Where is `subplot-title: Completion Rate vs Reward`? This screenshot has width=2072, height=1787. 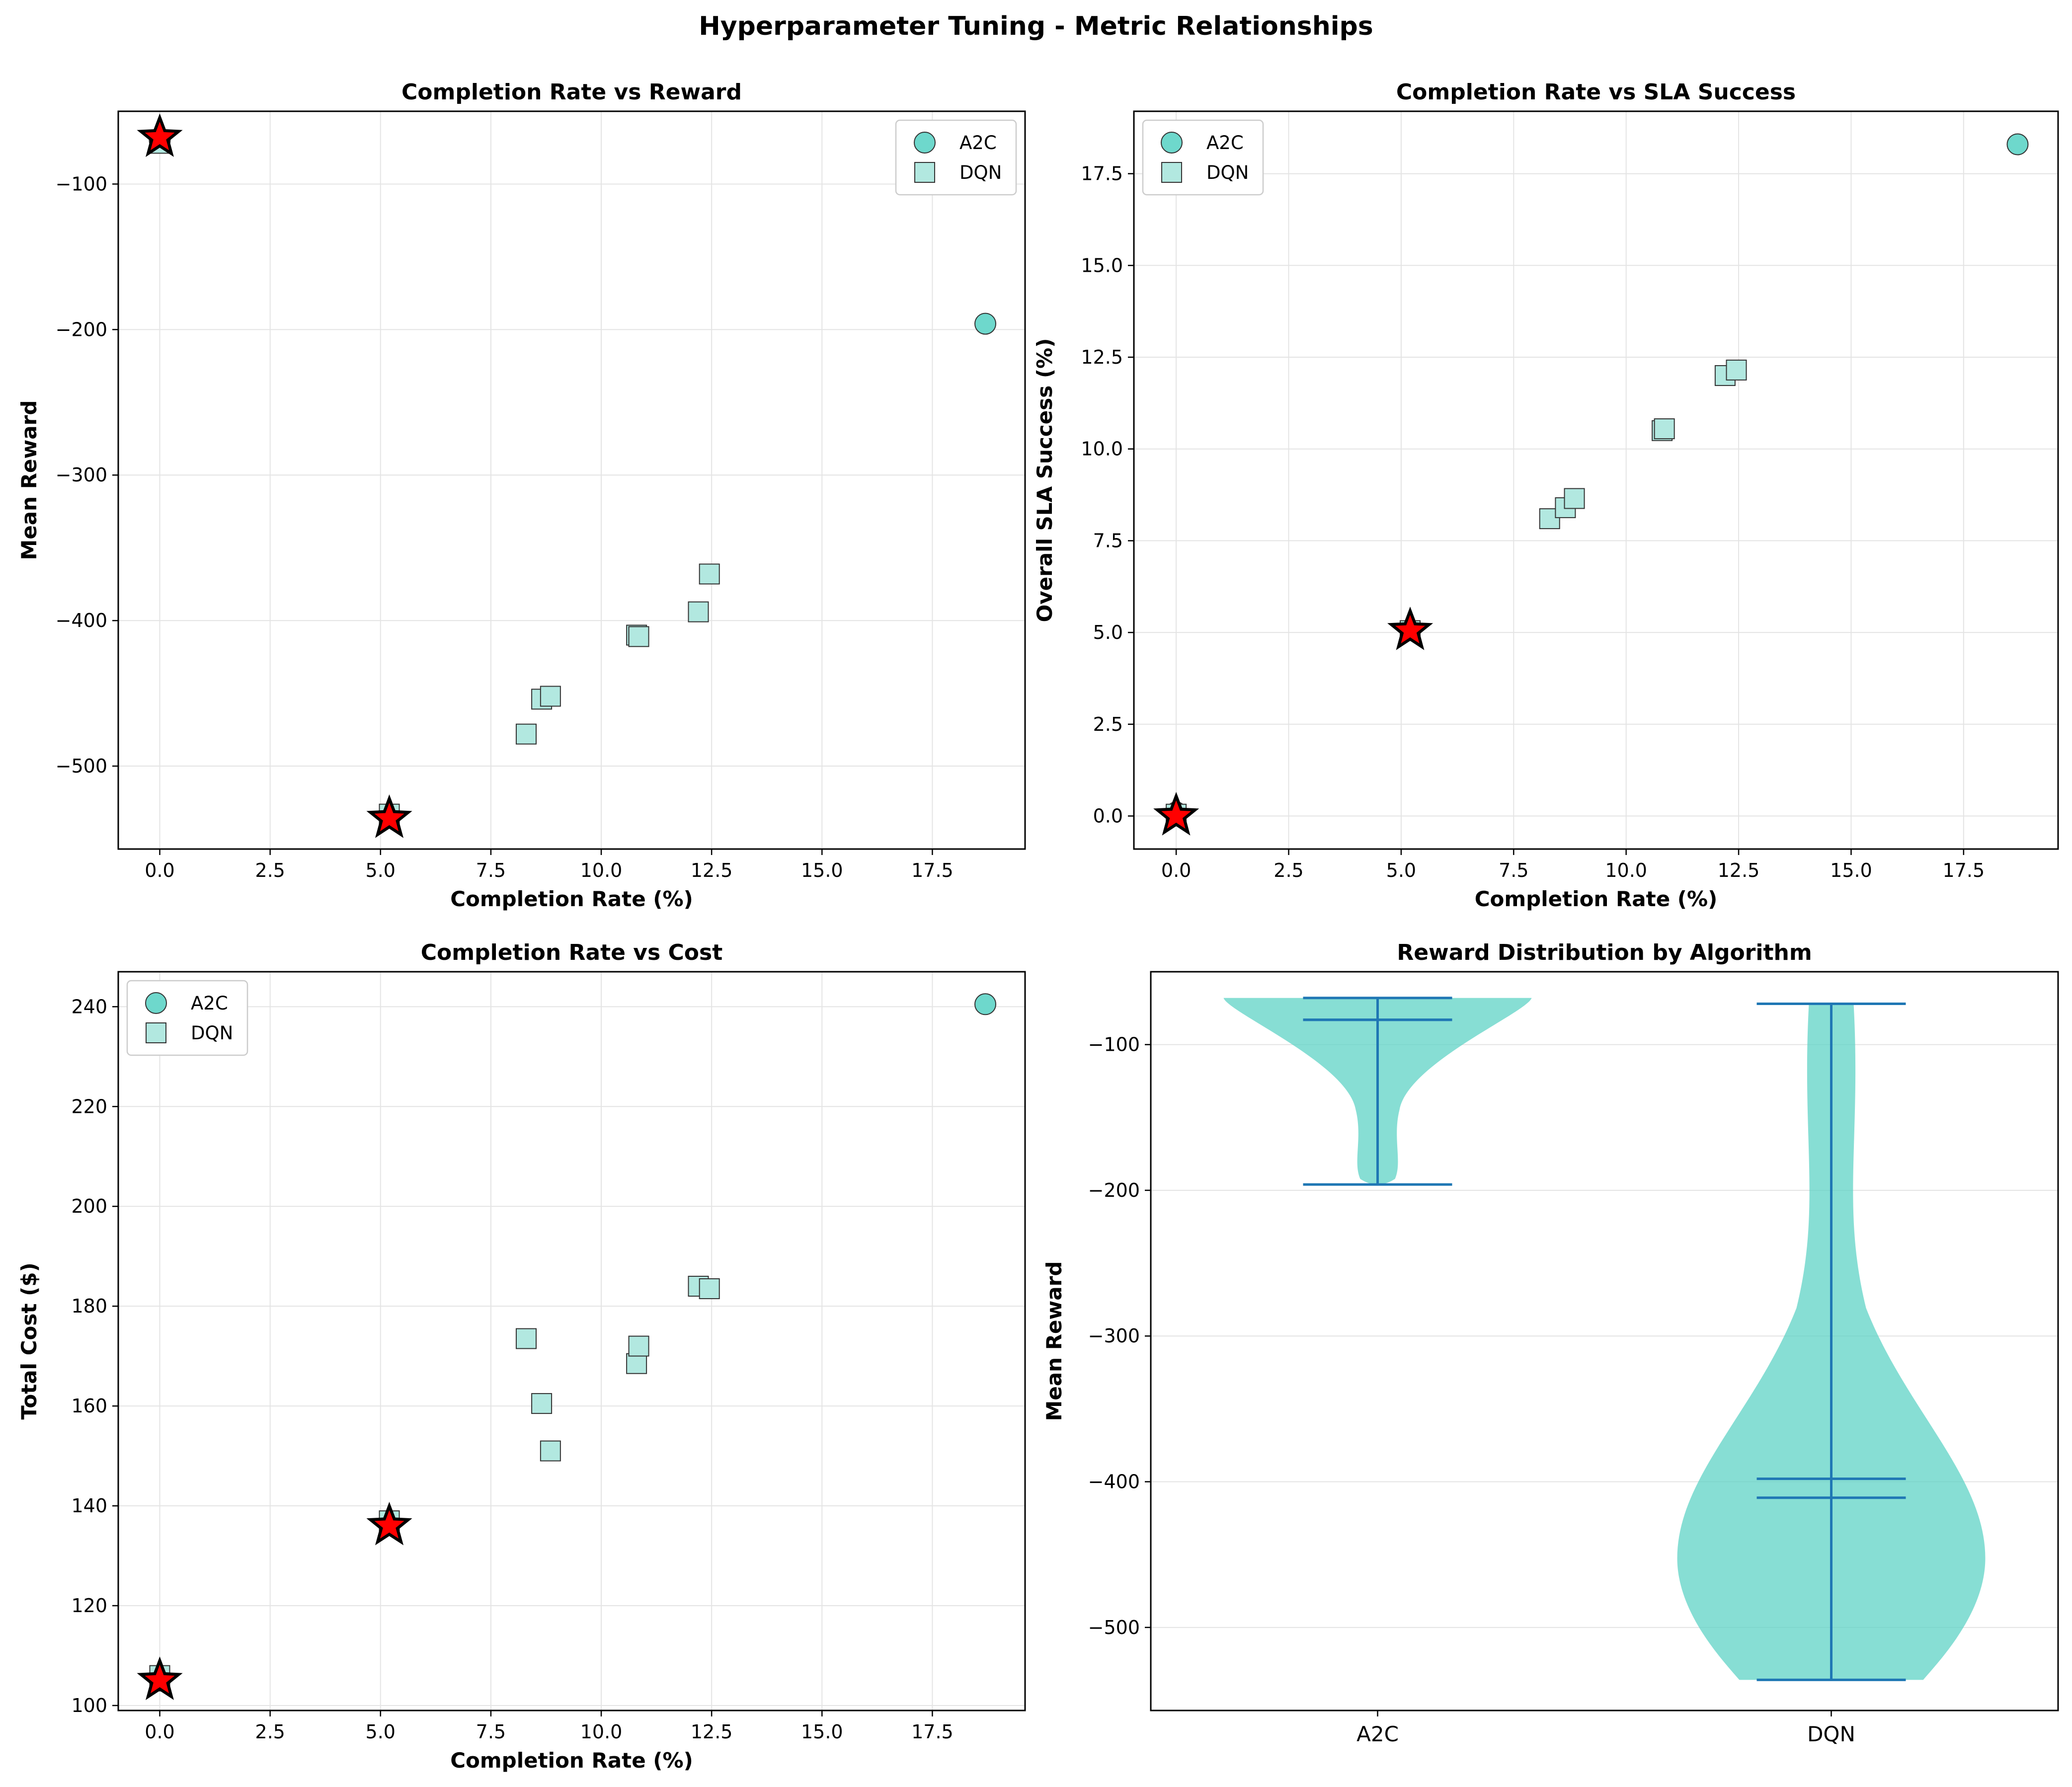
subplot-title: Completion Rate vs Reward is located at coordinates (571, 92).